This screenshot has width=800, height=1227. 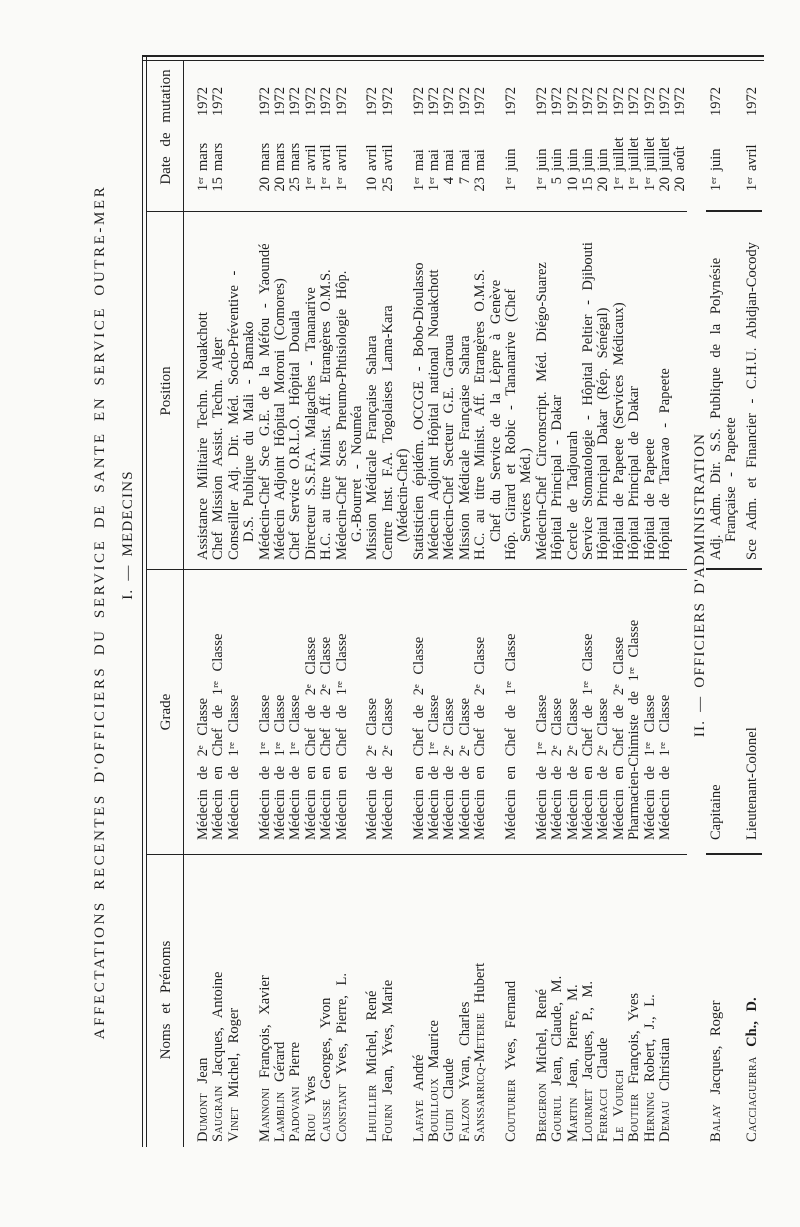 I want to click on date-of-mutation: 20 juillet 1972, so click(x=665, y=139).